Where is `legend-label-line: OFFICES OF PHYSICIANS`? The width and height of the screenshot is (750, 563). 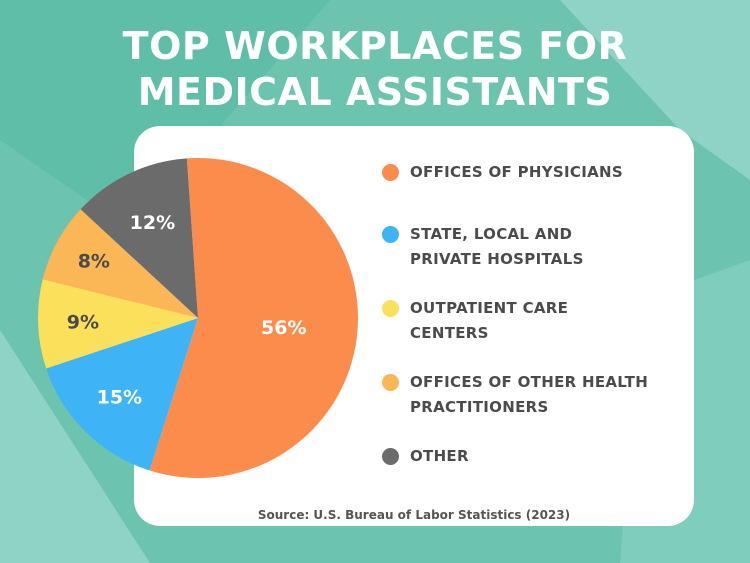 legend-label-line: OFFICES OF PHYSICIANS is located at coordinates (516, 172).